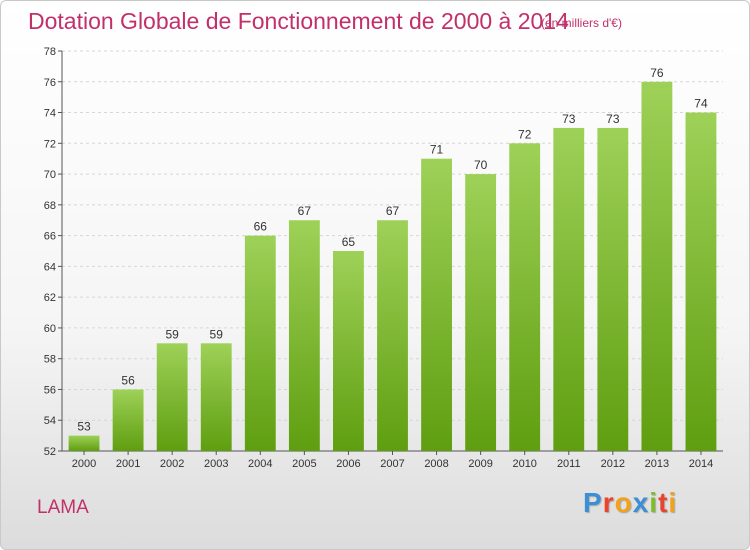 This screenshot has width=750, height=550. Describe the element at coordinates (581, 23) in the screenshot. I see `chart-subtitle: (en milliers d'€)` at that location.